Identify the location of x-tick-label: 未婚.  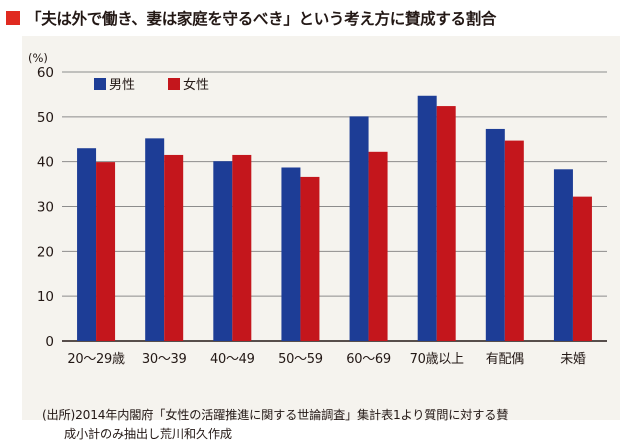
(573, 359).